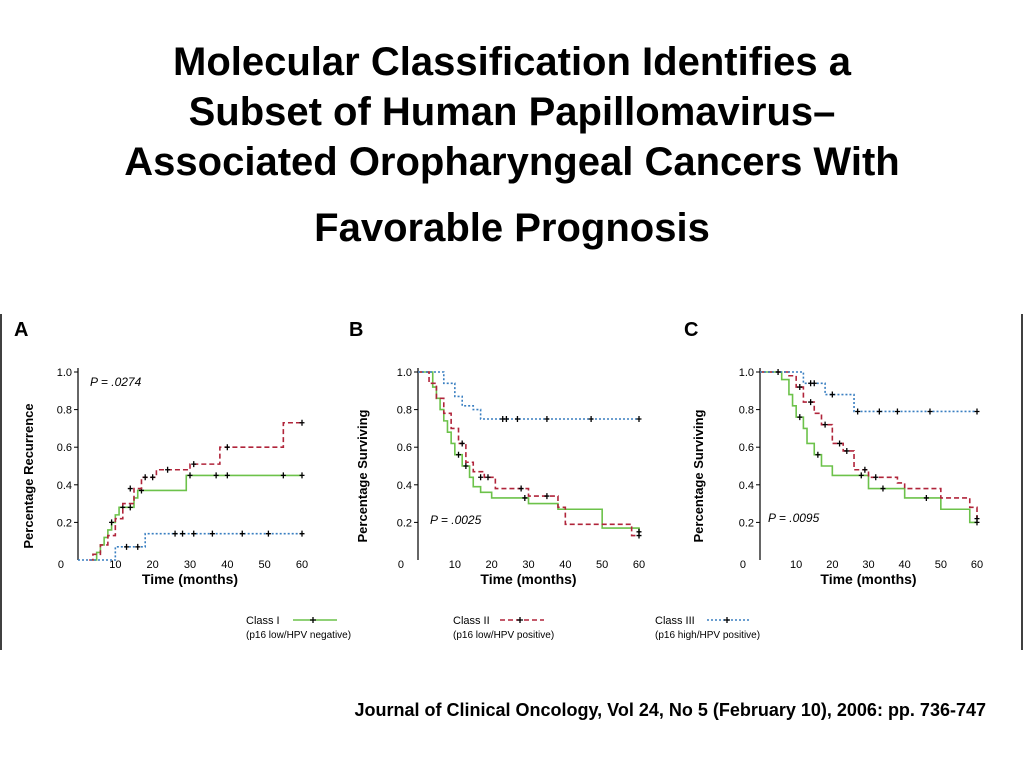 This screenshot has width=1024, height=768. What do you see at coordinates (691, 330) in the screenshot?
I see `panel-label: C` at bounding box center [691, 330].